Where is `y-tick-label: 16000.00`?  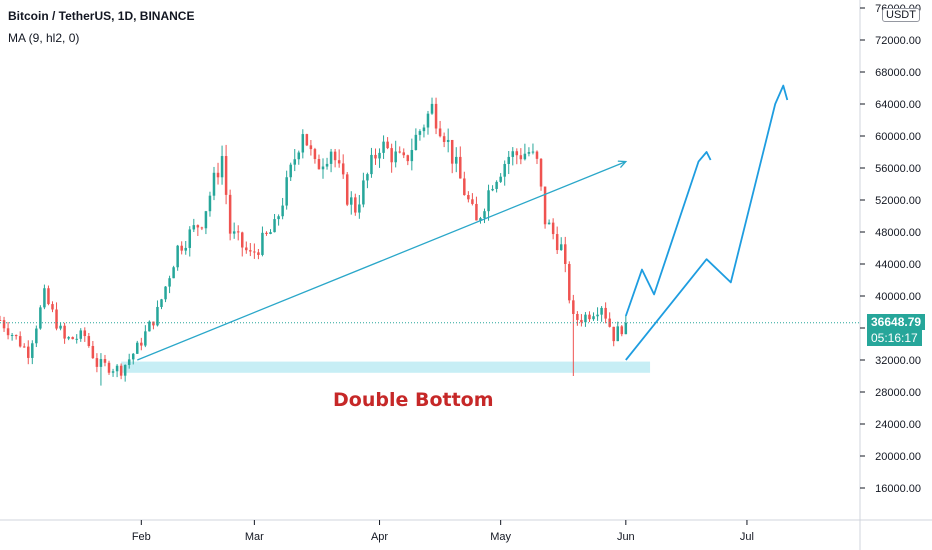 y-tick-label: 16000.00 is located at coordinates (898, 489).